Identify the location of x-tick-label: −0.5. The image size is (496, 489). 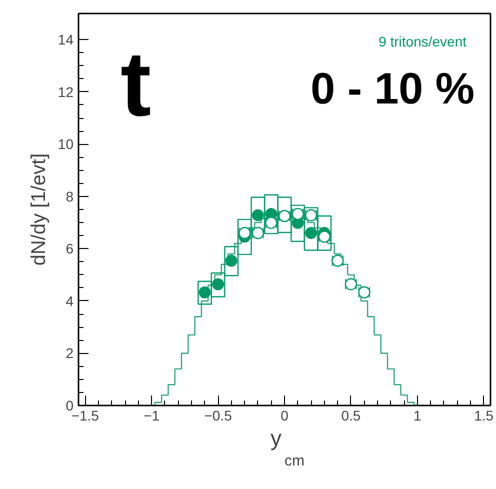
(218, 416).